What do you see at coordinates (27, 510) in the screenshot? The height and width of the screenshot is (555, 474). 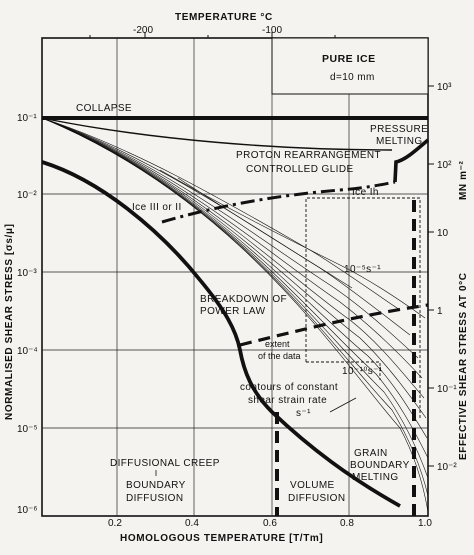 I see `left-tick-6: 10⁻⁶` at bounding box center [27, 510].